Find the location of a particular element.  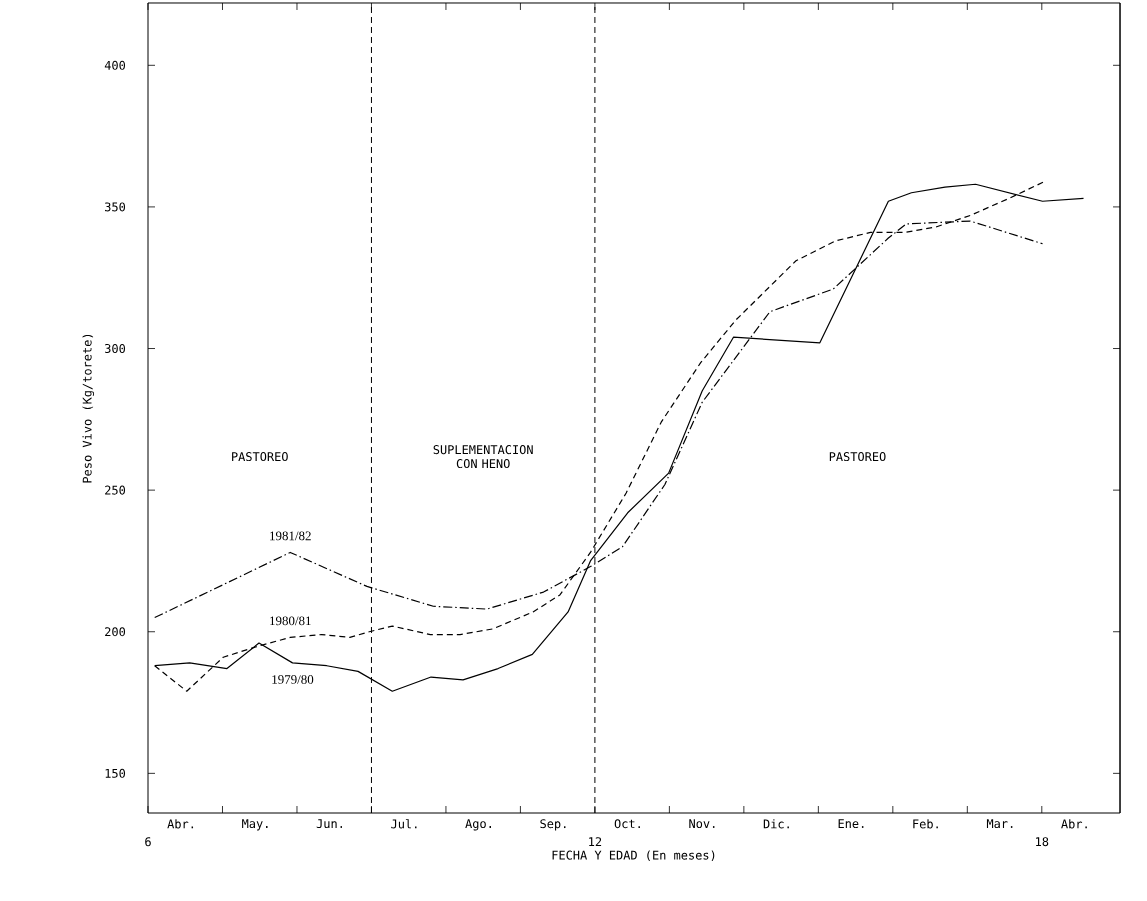

text: Jul. is located at coordinates (404, 824).